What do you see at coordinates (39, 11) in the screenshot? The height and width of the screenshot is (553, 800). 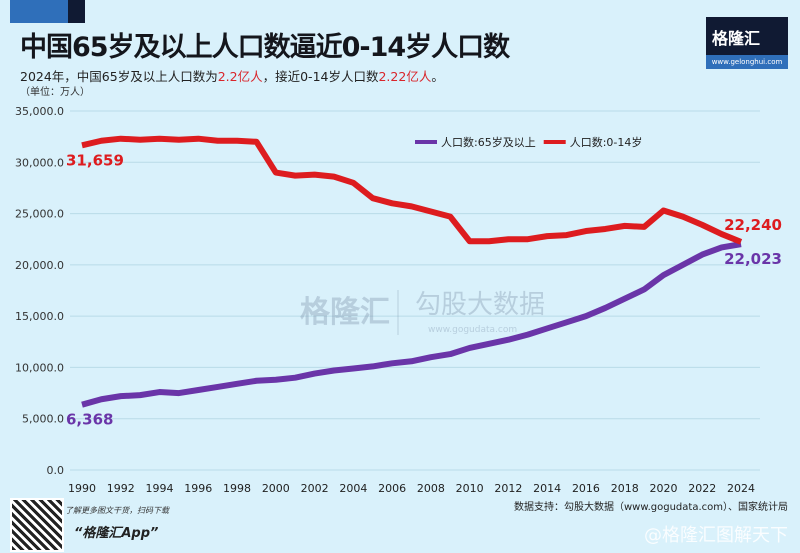 I see `decor-block-blue` at bounding box center [39, 11].